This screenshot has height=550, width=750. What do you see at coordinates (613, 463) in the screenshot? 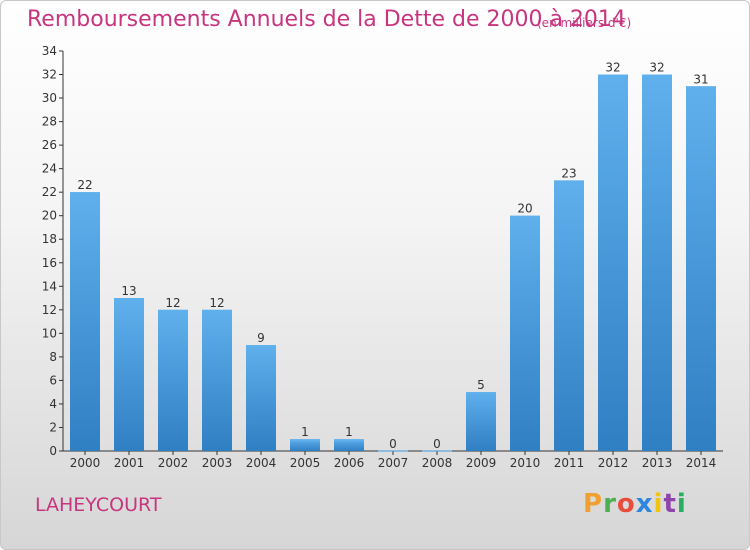
I see `x-tick-label: 2012` at bounding box center [613, 463].